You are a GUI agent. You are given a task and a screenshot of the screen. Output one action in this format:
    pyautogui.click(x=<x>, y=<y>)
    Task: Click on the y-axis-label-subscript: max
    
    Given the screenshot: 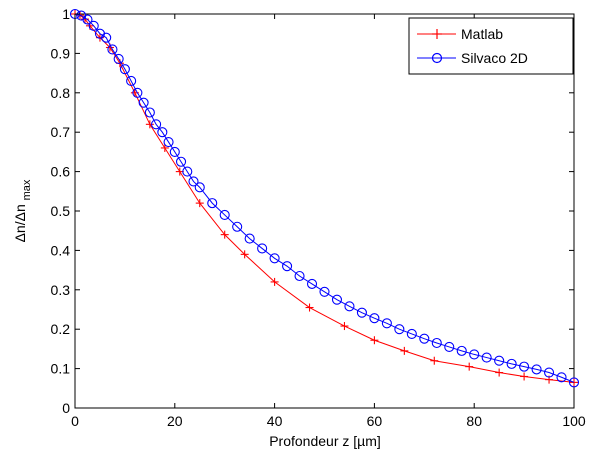 What is the action you would take?
    pyautogui.click(x=27, y=189)
    